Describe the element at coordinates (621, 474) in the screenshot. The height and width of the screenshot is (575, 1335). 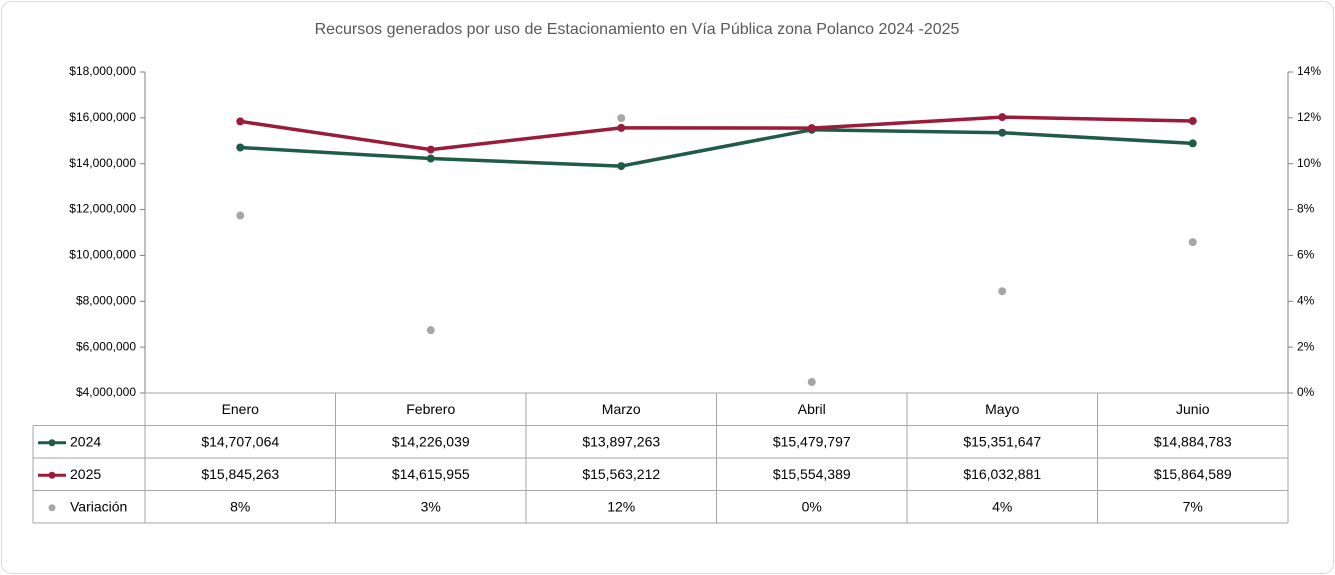
I see `table-cell: $15,563,212` at that location.